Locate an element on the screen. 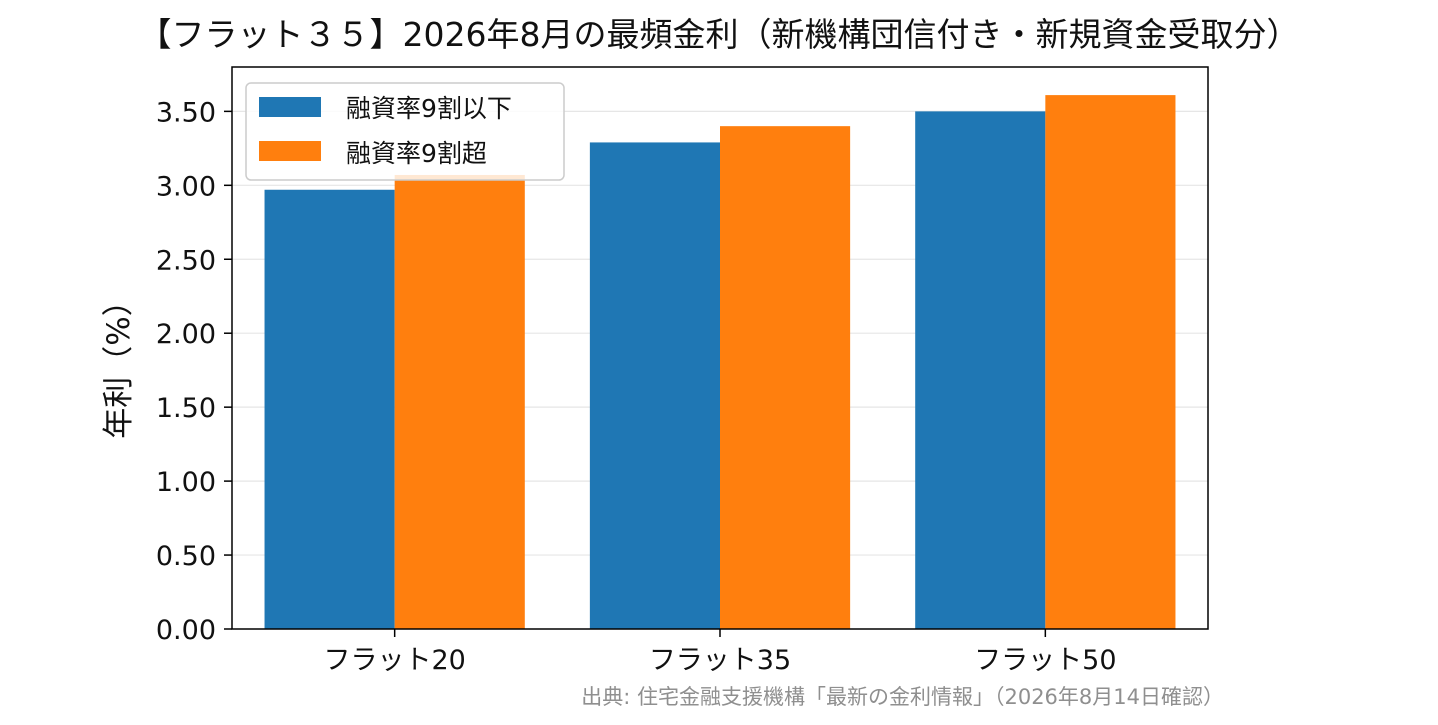  legend-label-2: 融資率9割超 is located at coordinates (416, 153).